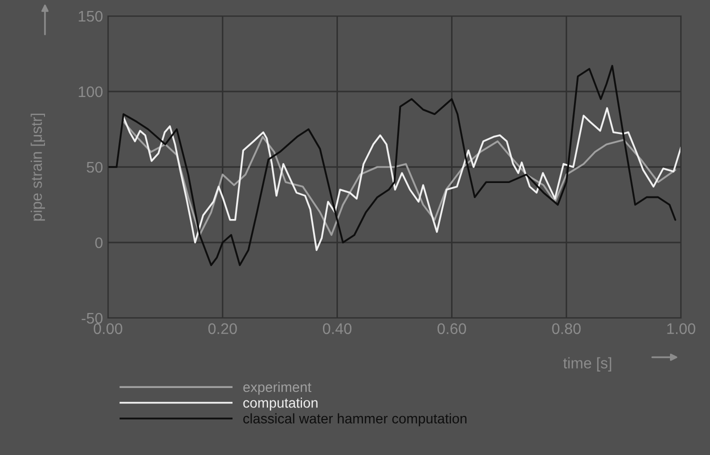 Image resolution: width=710 pixels, height=455 pixels. Describe the element at coordinates (681, 328) in the screenshot. I see `x-tick-label: 1.00` at that location.